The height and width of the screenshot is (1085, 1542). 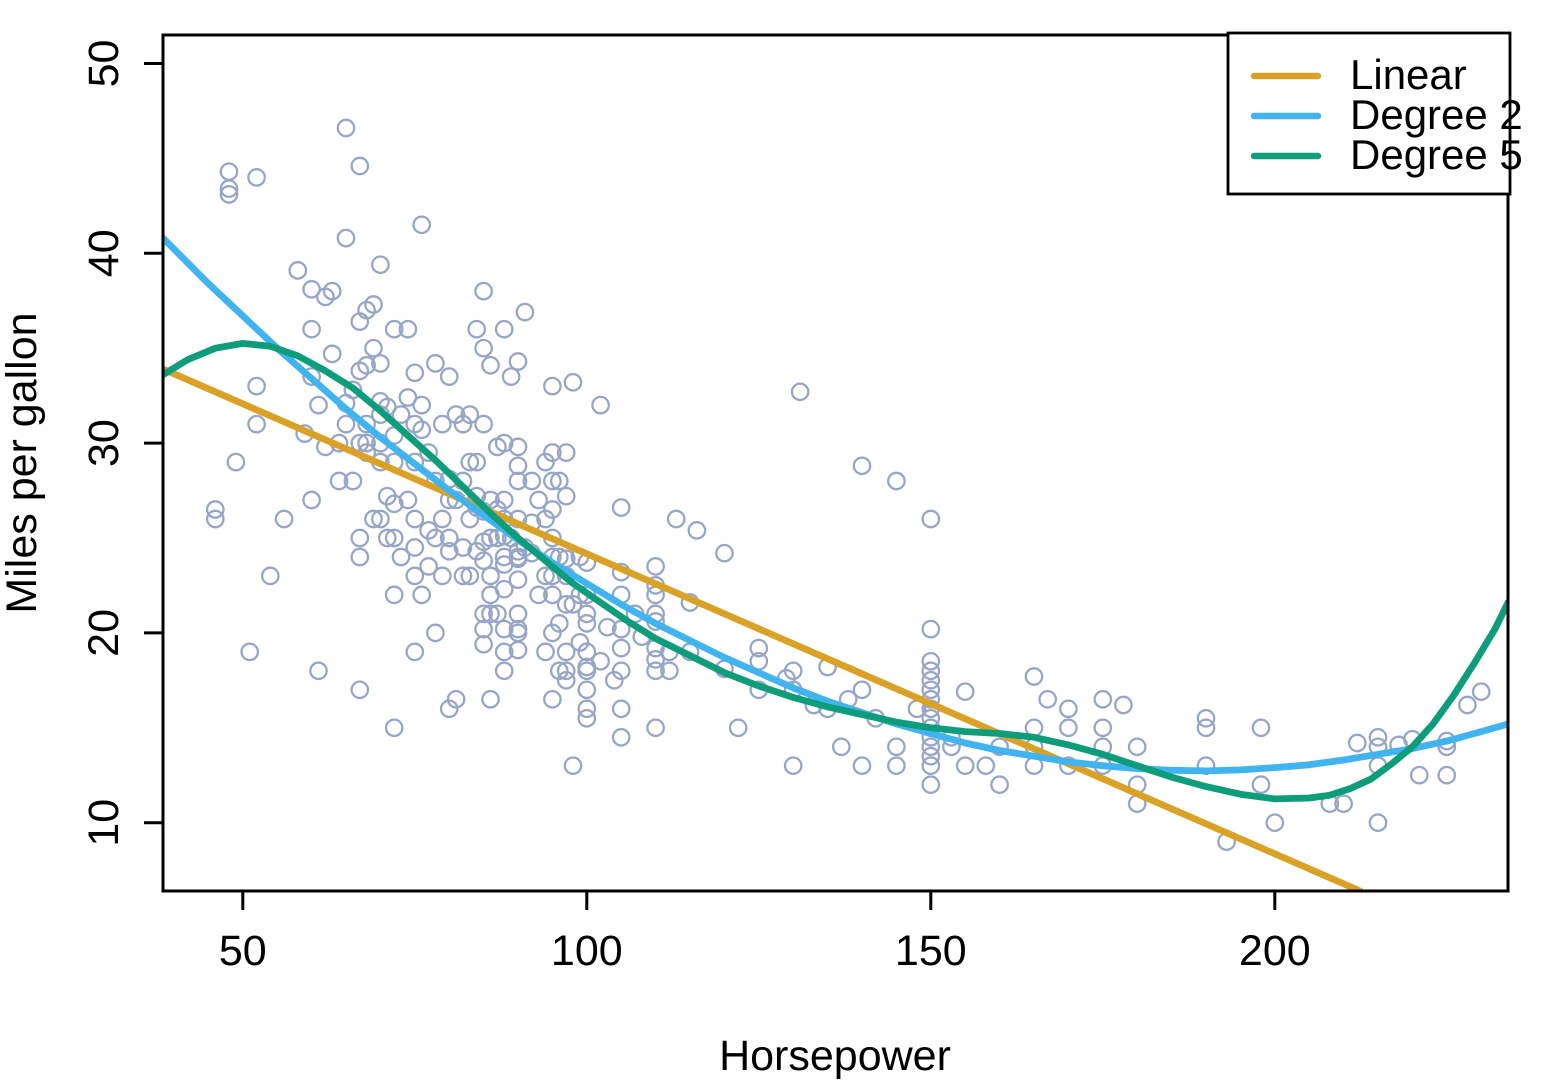 I want to click on y-tick-label: 40, so click(x=104, y=253).